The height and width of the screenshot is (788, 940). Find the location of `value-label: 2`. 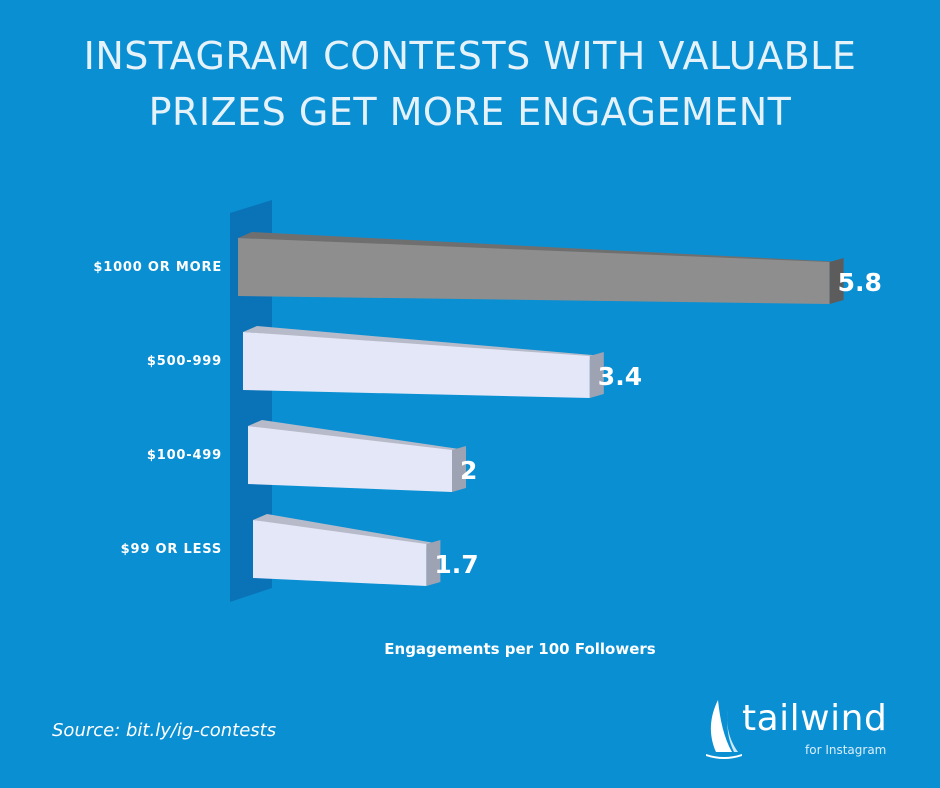

value-label: 2 is located at coordinates (468, 470).